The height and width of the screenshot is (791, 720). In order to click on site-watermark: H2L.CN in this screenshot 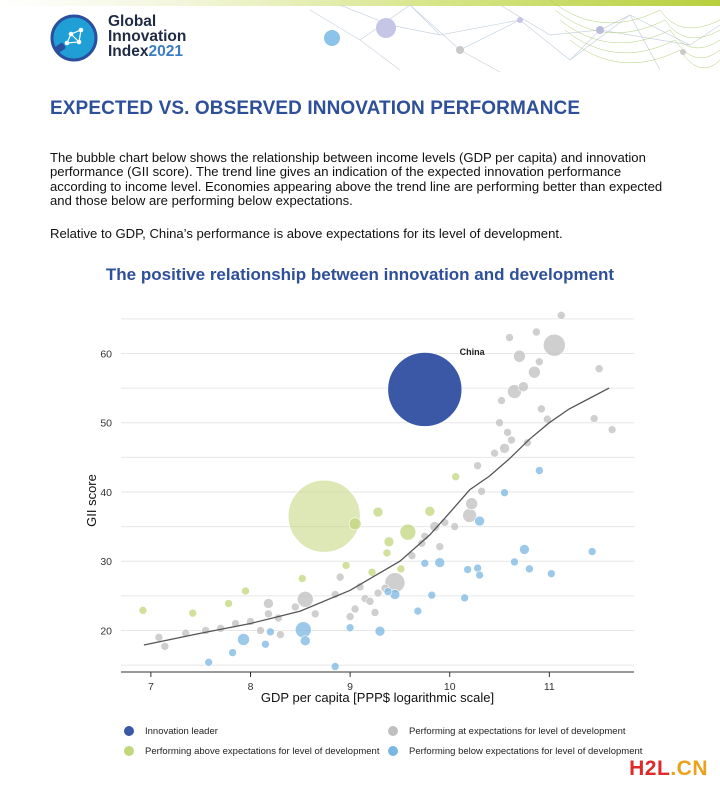, I will do `click(668, 769)`.